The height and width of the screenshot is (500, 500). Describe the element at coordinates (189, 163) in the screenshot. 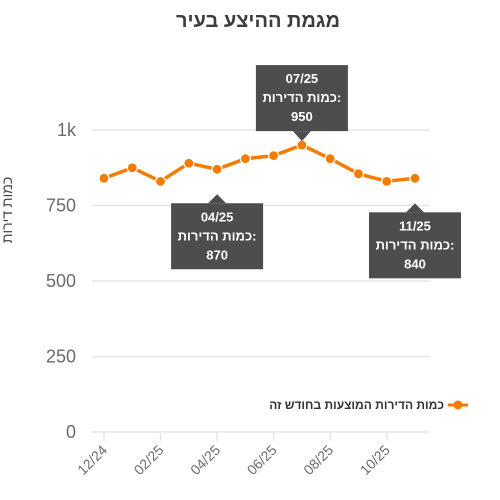

I see `data-point-03/25` at that location.